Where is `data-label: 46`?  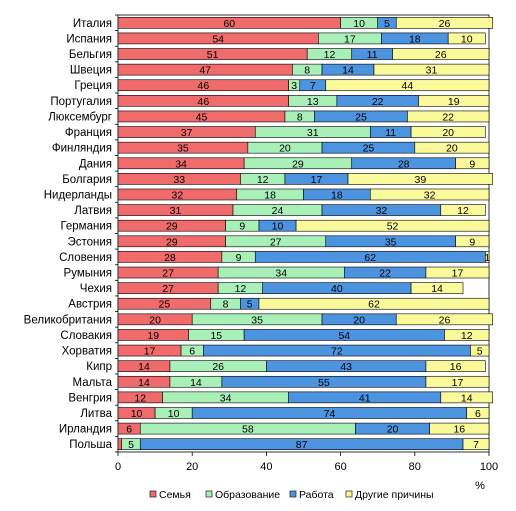
data-label: 46 is located at coordinates (203, 102).